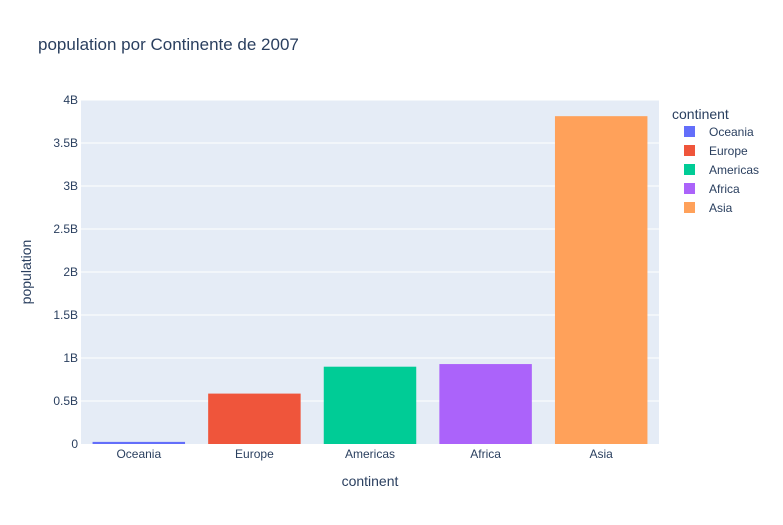 The height and width of the screenshot is (525, 783). I want to click on legend-item-americas: Americas, so click(734, 170).